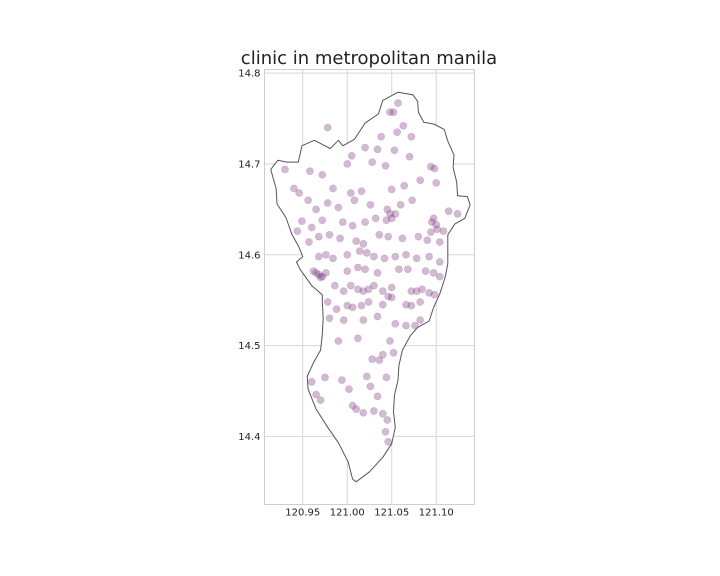  What do you see at coordinates (436, 513) in the screenshot?
I see `x-tick-label: 121.10` at bounding box center [436, 513].